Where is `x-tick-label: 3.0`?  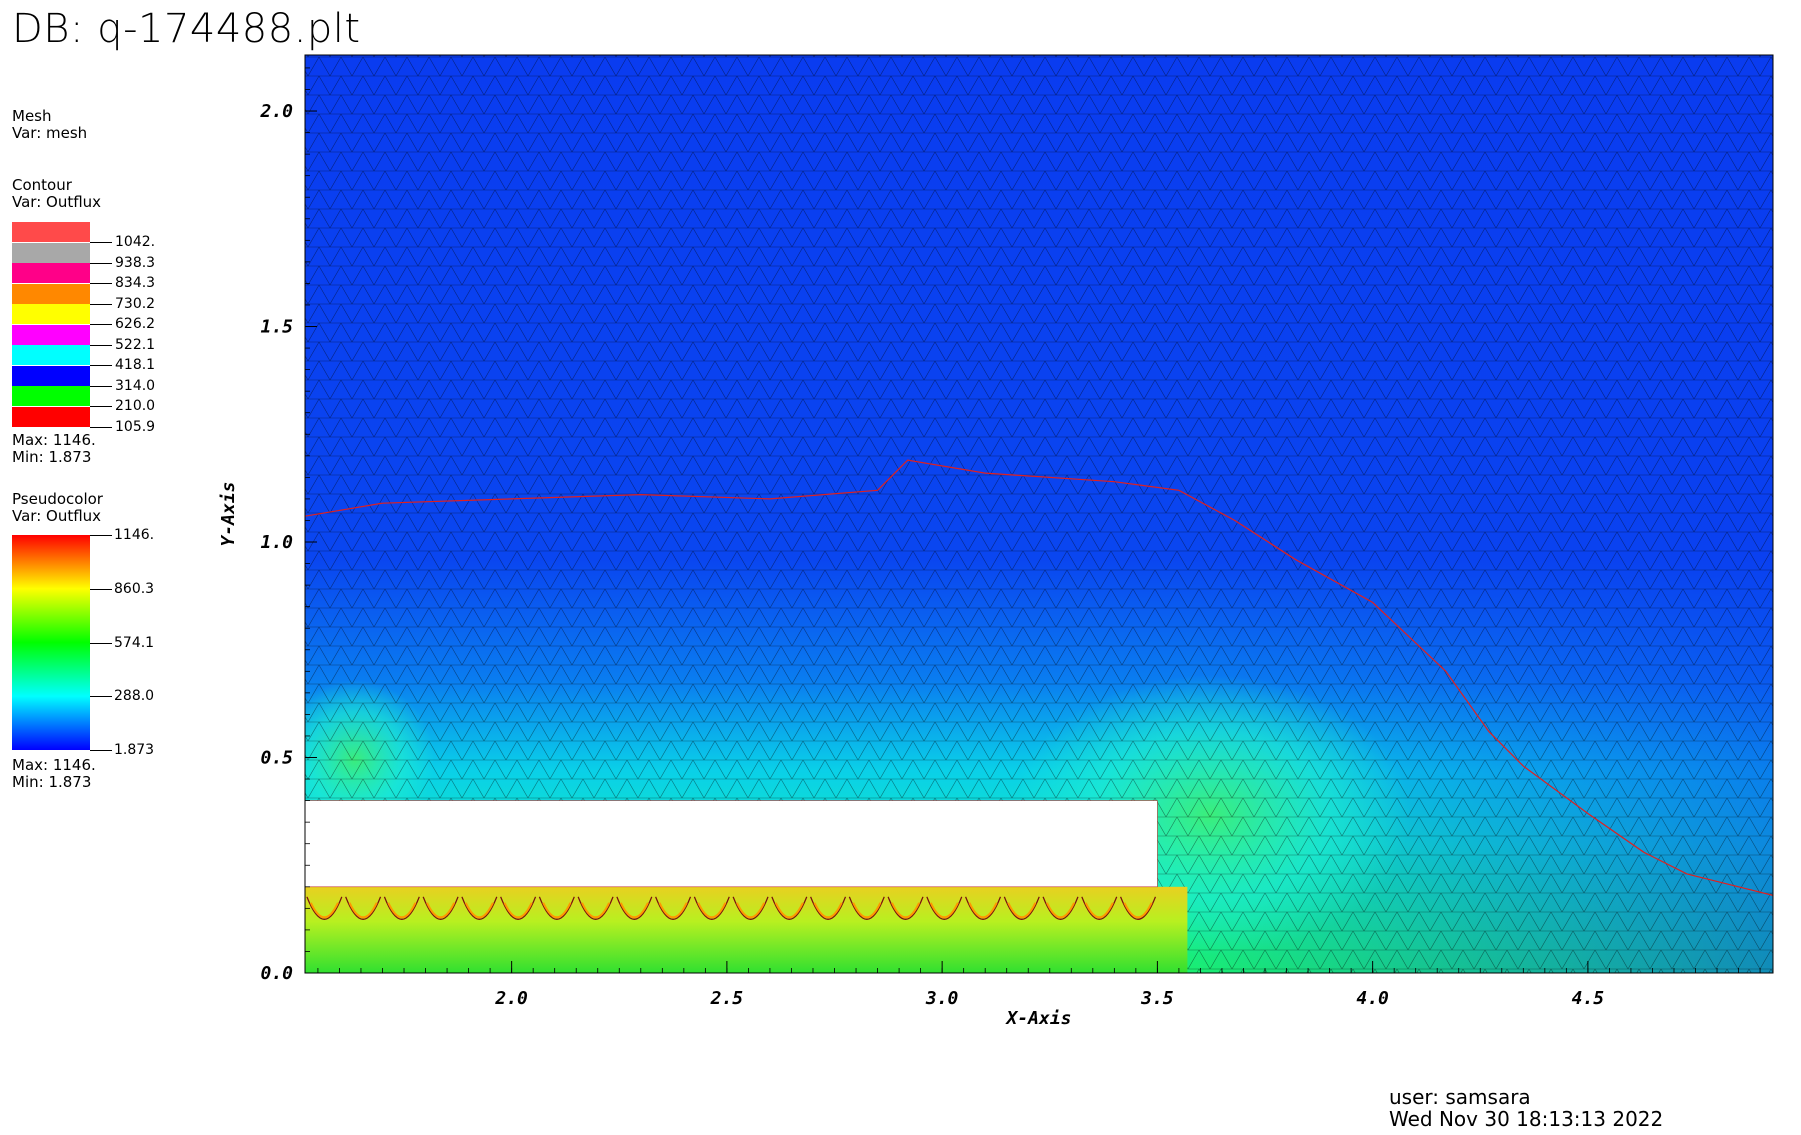
x-tick-label: 3.0 is located at coordinates (942, 998).